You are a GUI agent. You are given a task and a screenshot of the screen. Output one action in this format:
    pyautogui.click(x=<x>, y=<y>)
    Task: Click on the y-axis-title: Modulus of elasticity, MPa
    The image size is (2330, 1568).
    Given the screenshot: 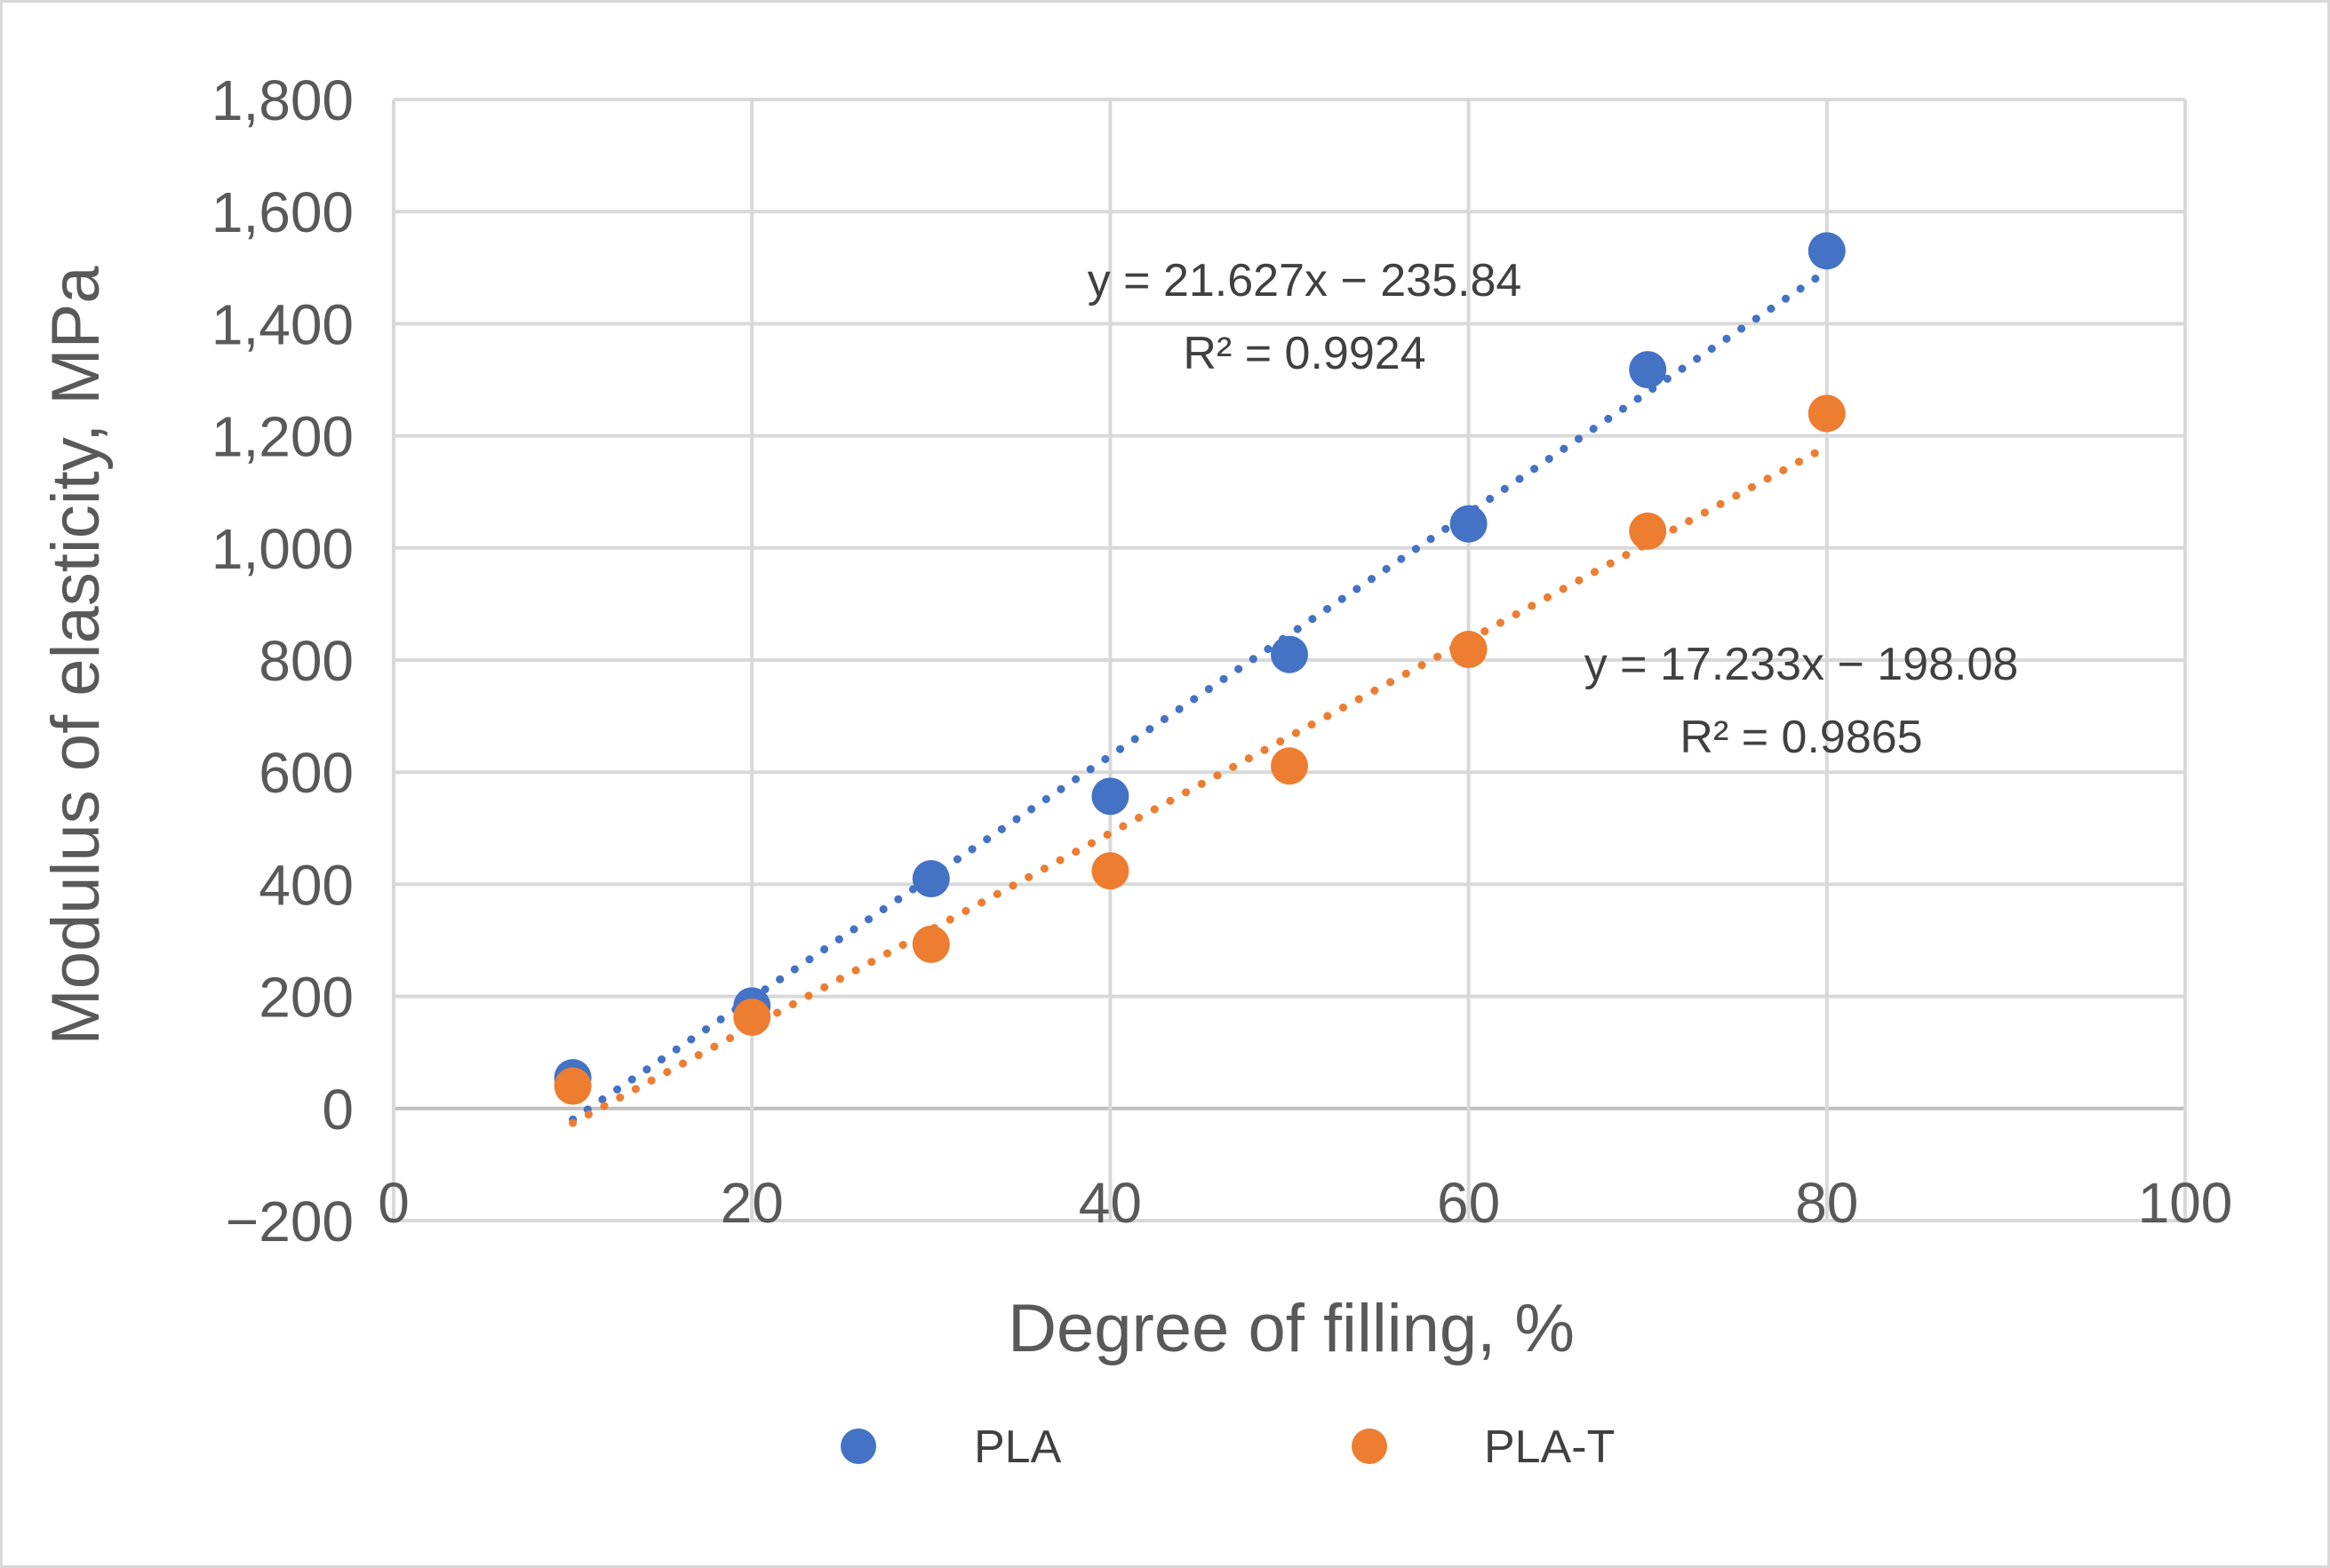 What is the action you would take?
    pyautogui.click(x=76, y=656)
    